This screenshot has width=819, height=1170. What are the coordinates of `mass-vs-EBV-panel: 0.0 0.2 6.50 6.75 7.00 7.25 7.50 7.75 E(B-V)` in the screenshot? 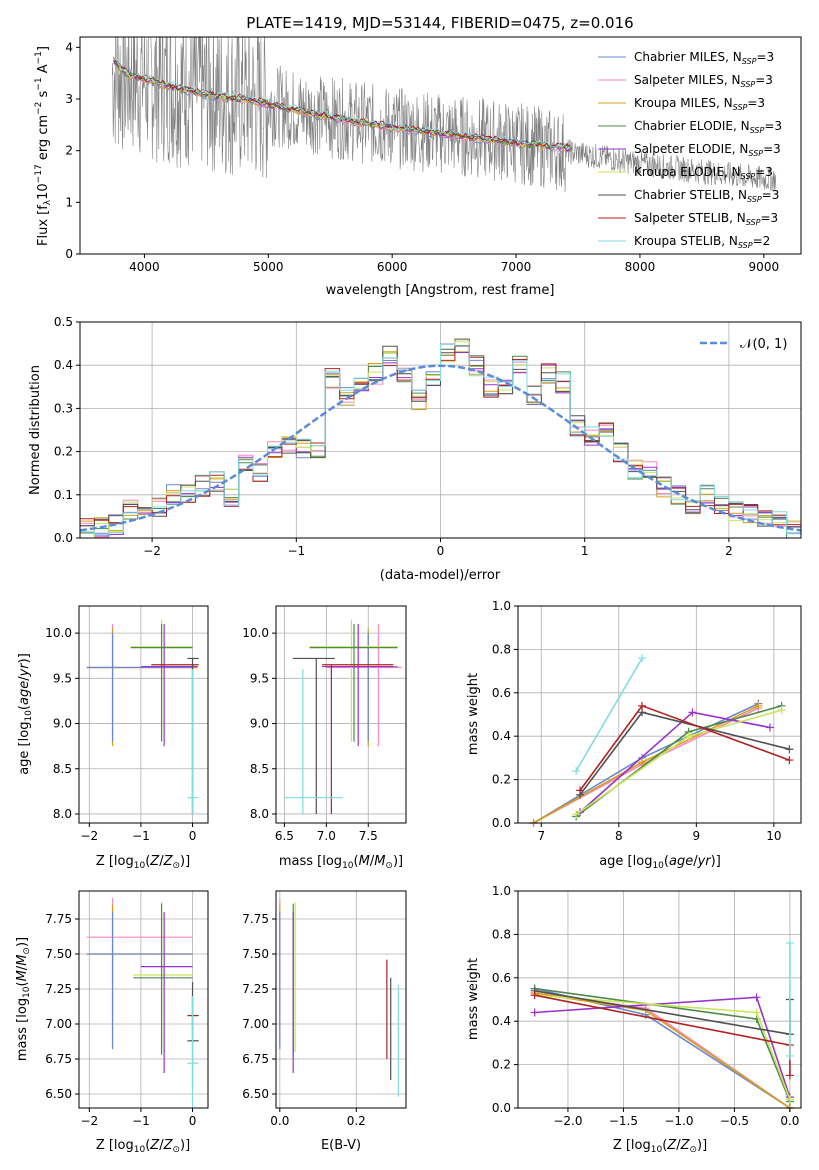 It's located at (324, 1021).